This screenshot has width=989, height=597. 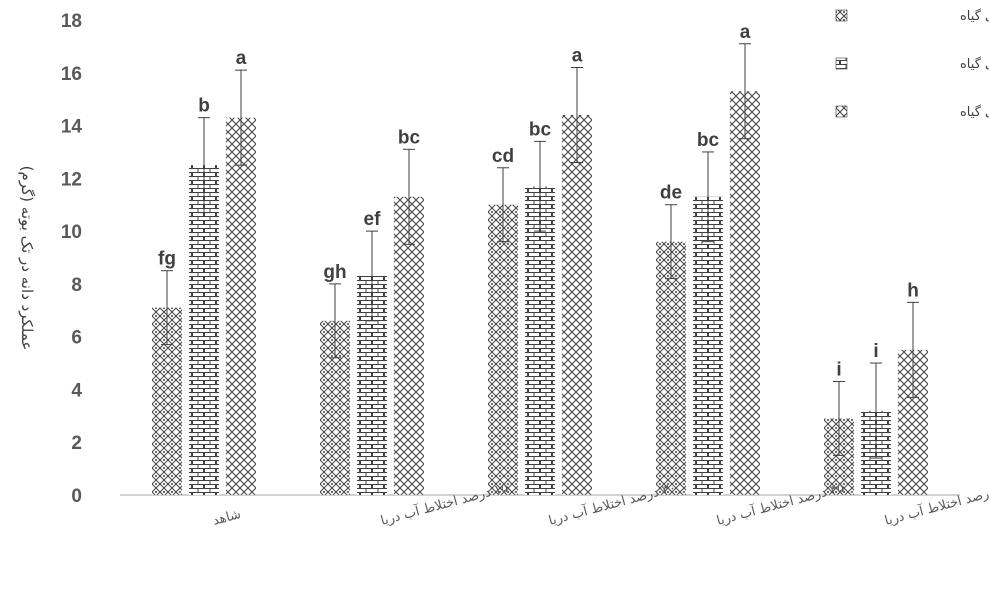 I want to click on significance-label-s0-c3: de, so click(x=671, y=193).